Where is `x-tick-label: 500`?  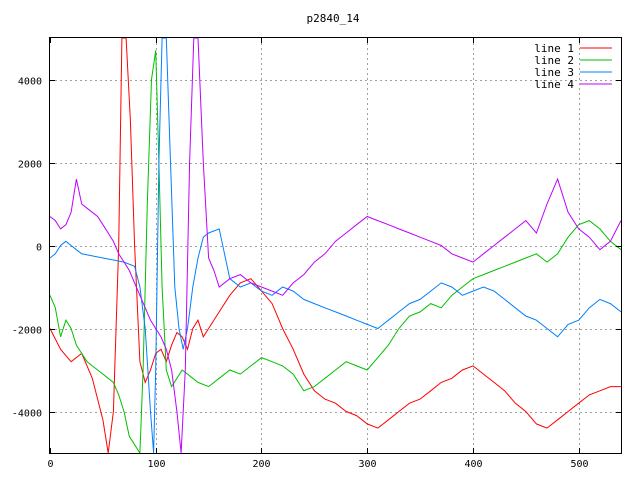
x-tick-label: 500 is located at coordinates (579, 464).